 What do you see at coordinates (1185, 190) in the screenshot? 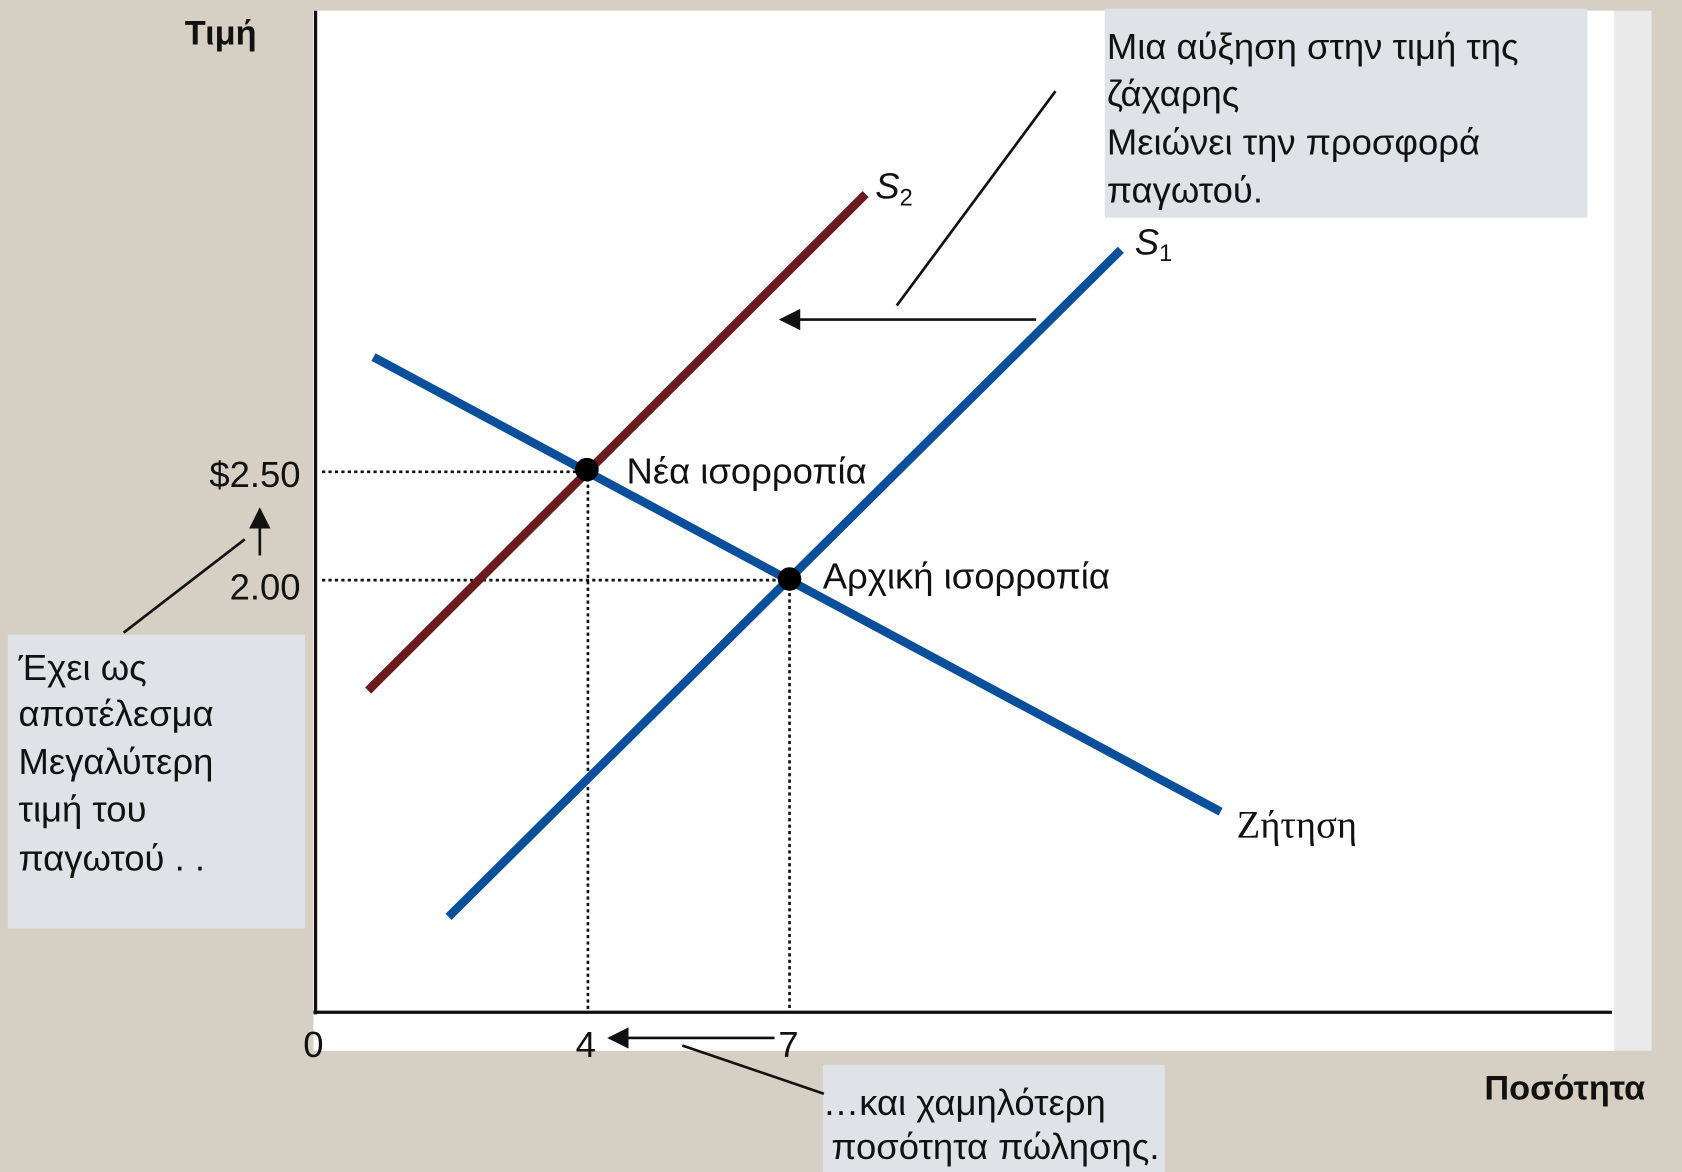
I see `note-line: παγωτού.` at bounding box center [1185, 190].